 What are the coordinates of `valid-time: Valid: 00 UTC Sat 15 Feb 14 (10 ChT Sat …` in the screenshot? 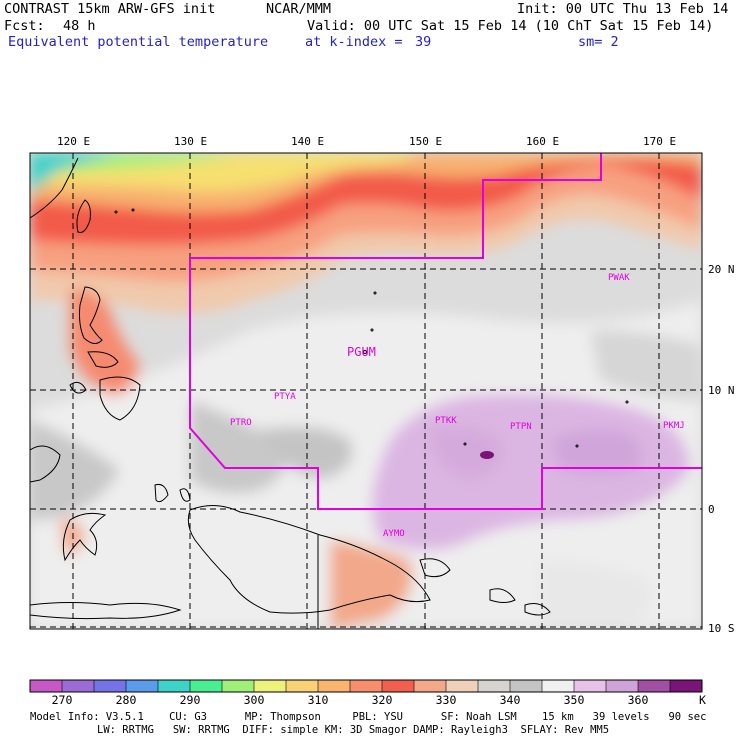 It's located at (510, 26).